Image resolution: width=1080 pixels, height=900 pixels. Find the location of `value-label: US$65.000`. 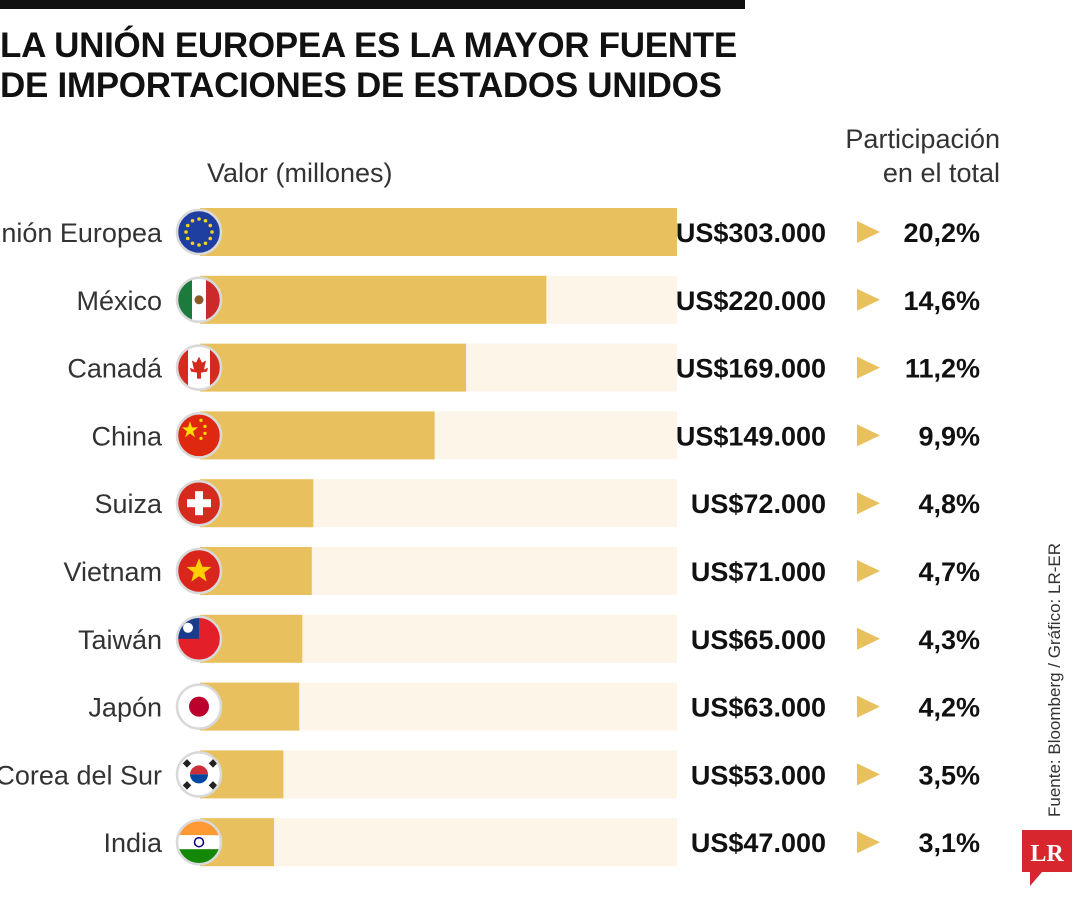

value-label: US$65.000 is located at coordinates (758, 640).